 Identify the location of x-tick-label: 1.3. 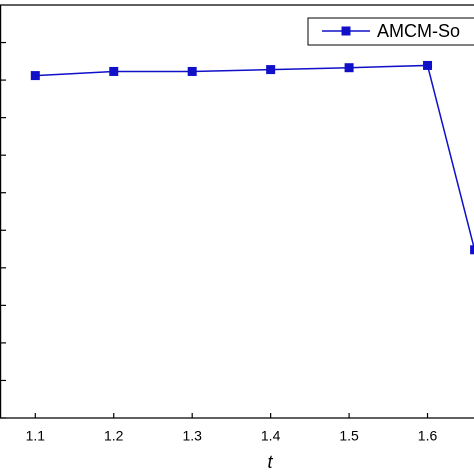
(192, 436).